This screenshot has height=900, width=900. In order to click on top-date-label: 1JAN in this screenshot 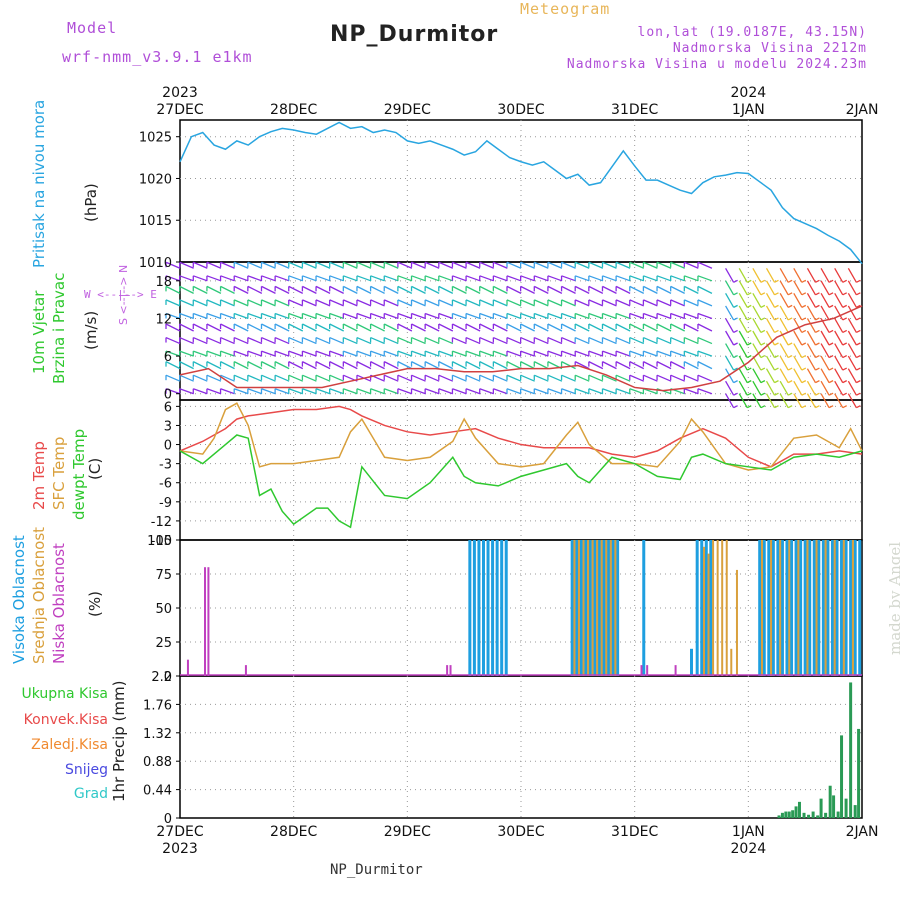, I will do `click(748, 110)`.